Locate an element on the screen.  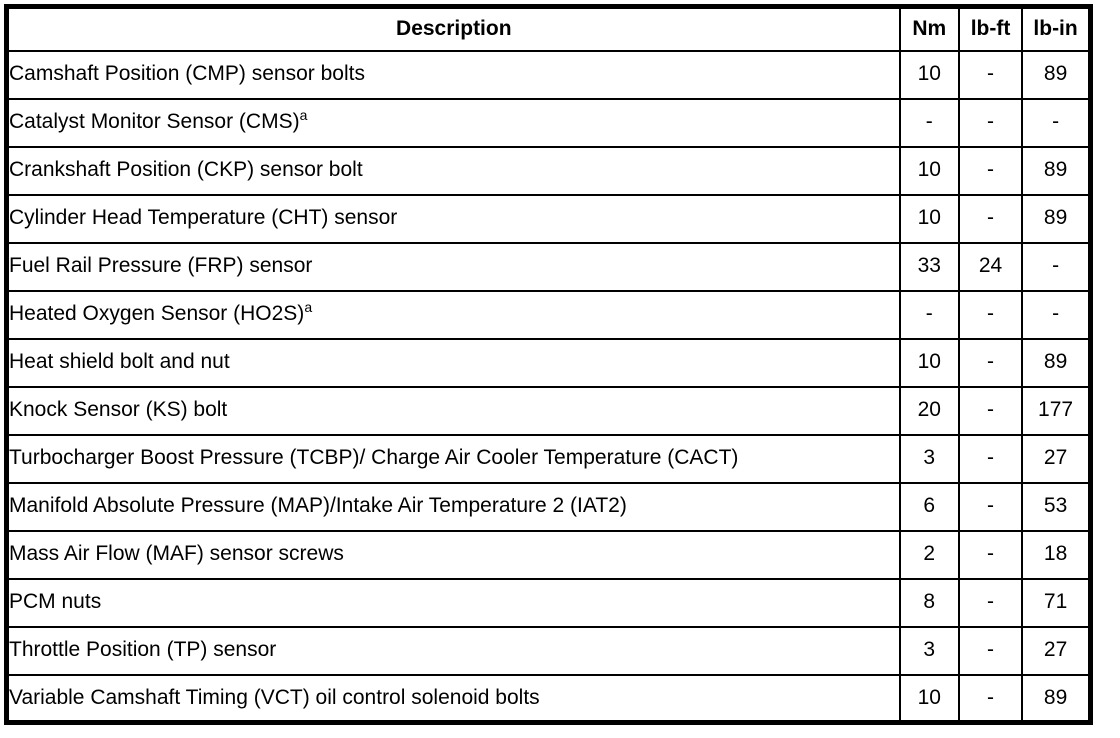
nm-value-cell: 20 is located at coordinates (929, 410).